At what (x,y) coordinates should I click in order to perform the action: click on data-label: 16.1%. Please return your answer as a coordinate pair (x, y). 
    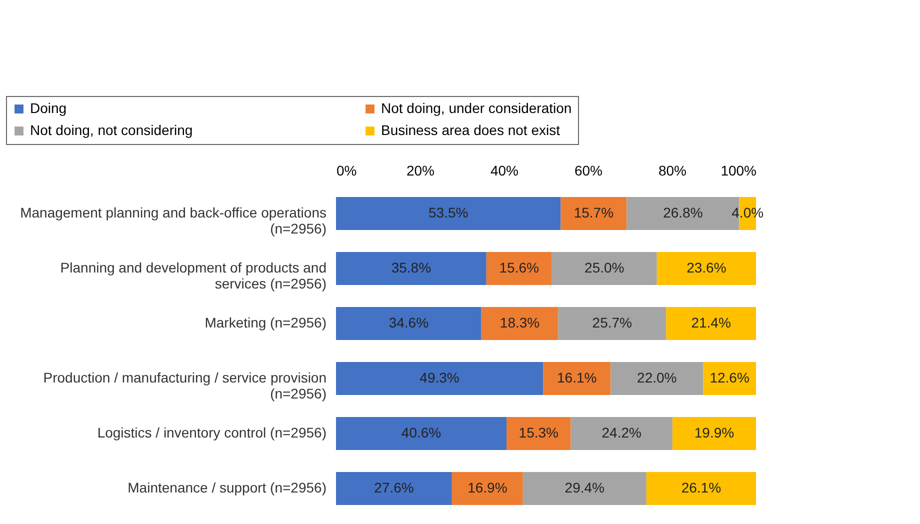
    Looking at the image, I should click on (577, 378).